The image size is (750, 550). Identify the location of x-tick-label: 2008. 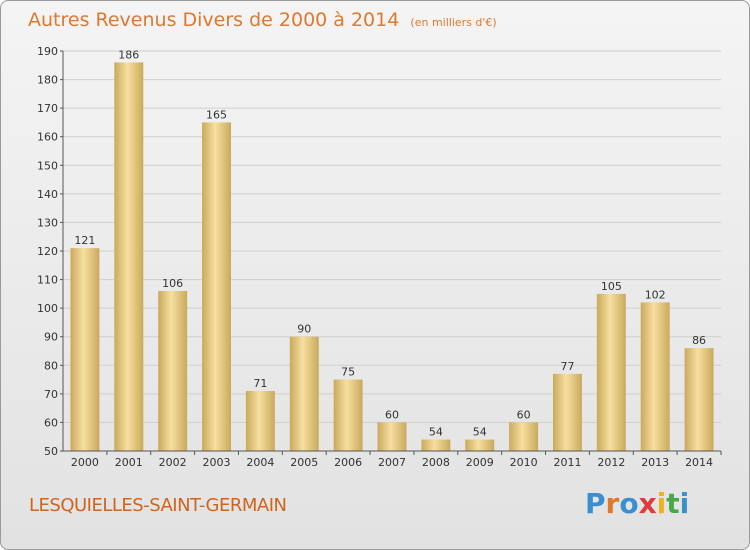
(436, 462).